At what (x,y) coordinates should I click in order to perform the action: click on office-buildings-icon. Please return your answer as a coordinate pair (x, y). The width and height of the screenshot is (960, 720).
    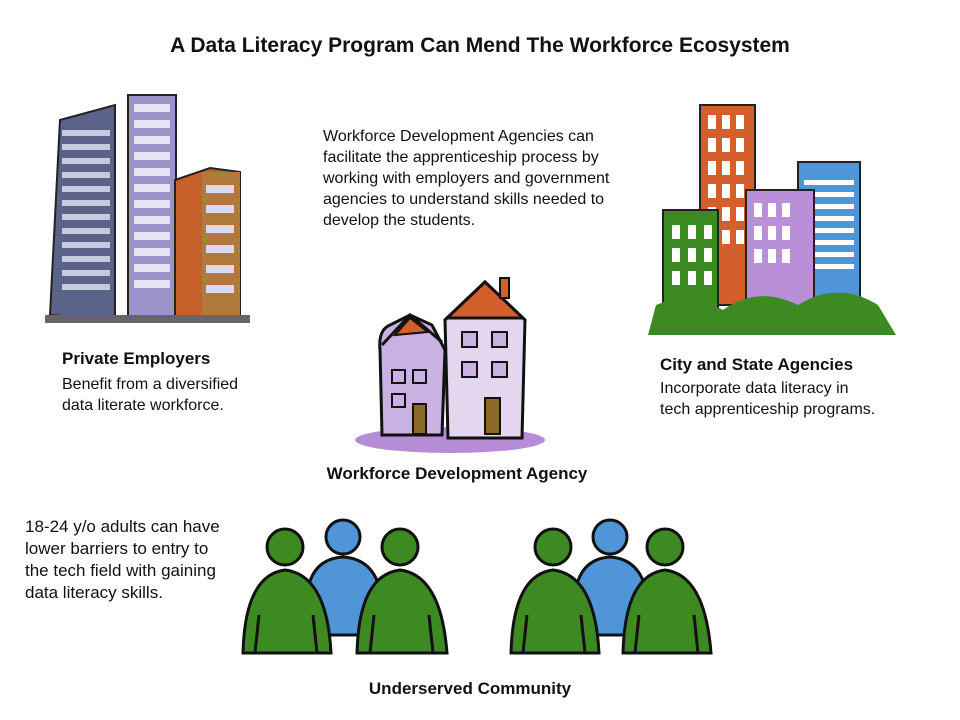
    Looking at the image, I should click on (147, 208).